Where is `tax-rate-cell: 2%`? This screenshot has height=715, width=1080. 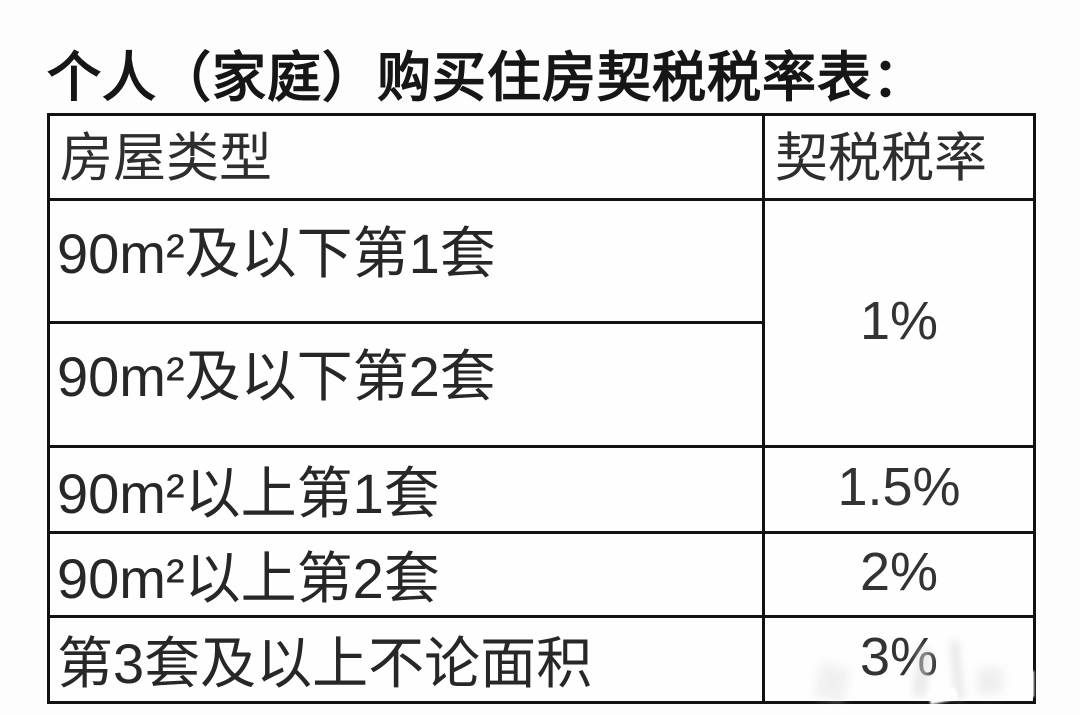
tax-rate-cell: 2% is located at coordinates (899, 574).